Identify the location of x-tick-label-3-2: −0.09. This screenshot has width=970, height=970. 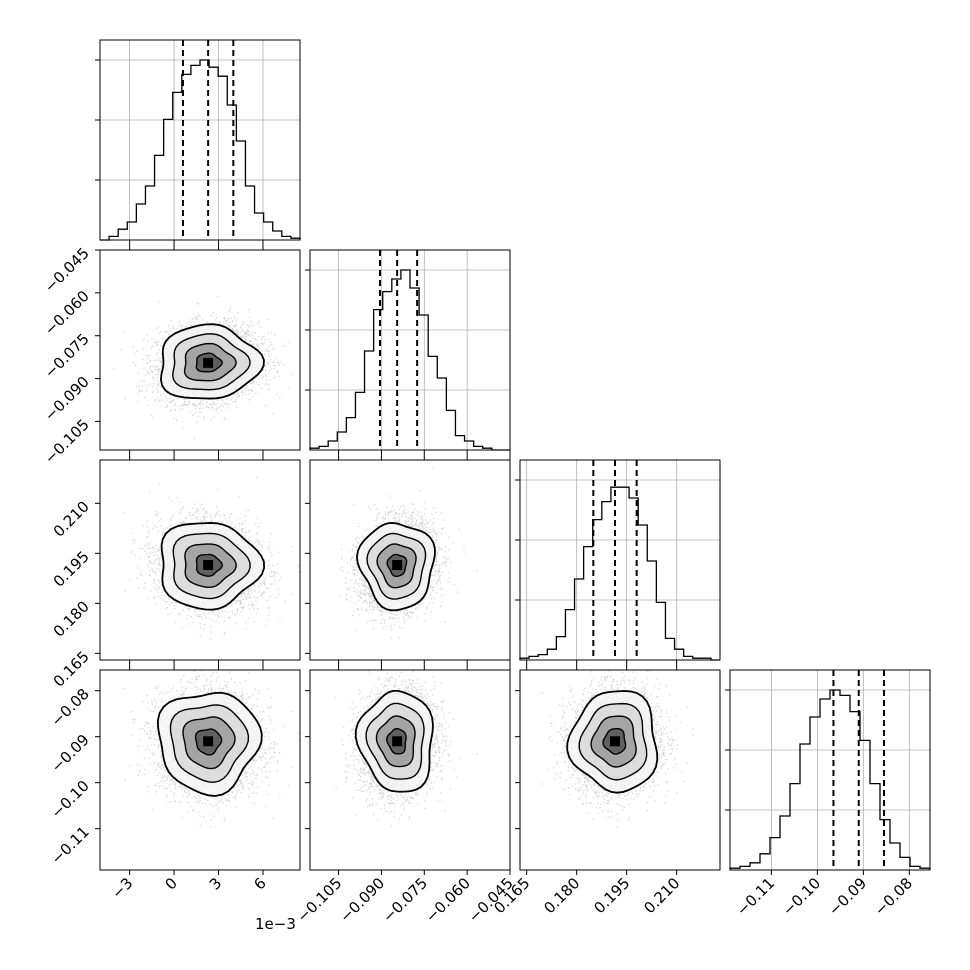
(847, 896).